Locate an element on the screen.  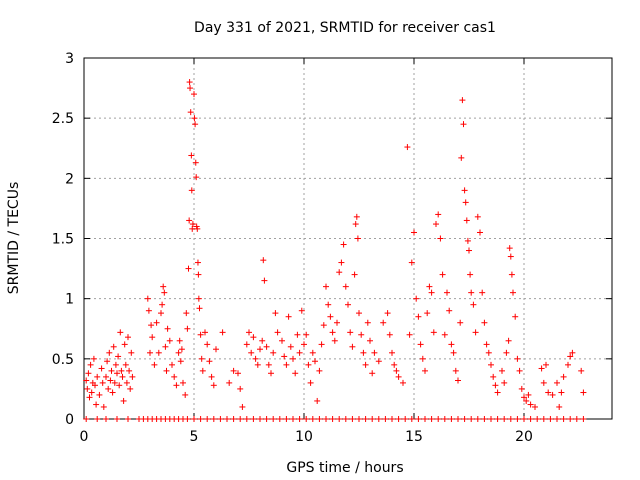
y-tick-label: 0.5 is located at coordinates (63, 360).